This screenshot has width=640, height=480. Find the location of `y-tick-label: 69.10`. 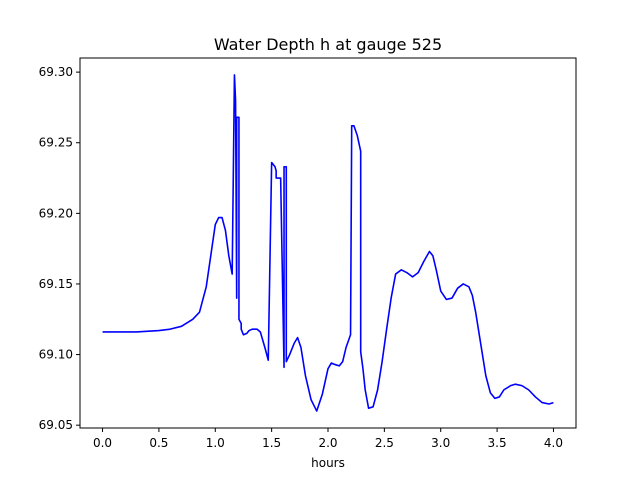

y-tick-label: 69.10 is located at coordinates (56, 355).